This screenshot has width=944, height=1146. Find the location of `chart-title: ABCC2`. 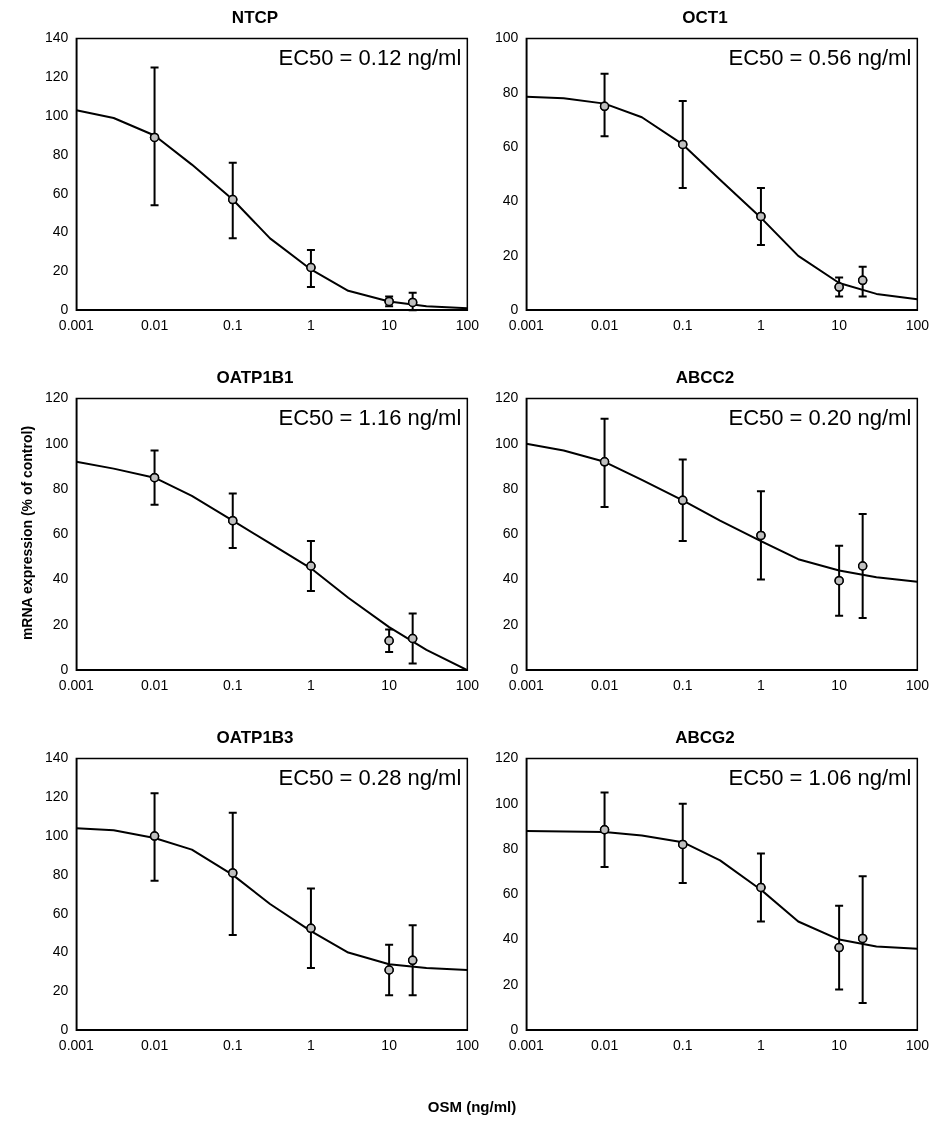

chart-title: ABCC2 is located at coordinates (705, 377).